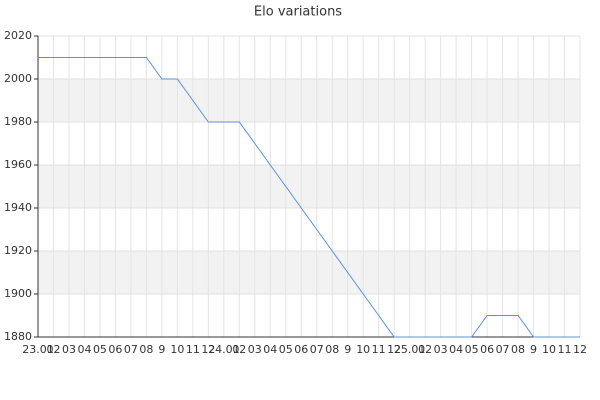 This screenshot has width=600, height=400. I want to click on y-tick-label: 2020, so click(18, 35).